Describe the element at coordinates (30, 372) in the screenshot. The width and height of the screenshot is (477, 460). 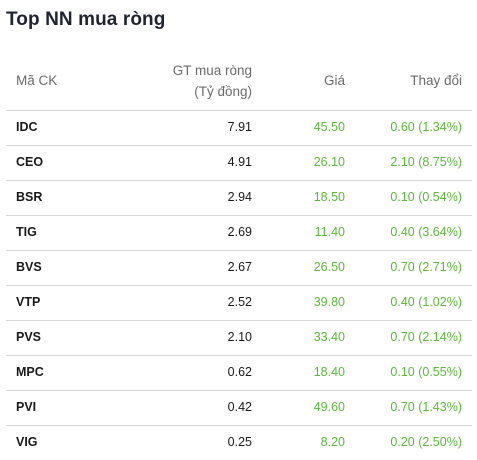
I see `stock-code: MPC` at that location.